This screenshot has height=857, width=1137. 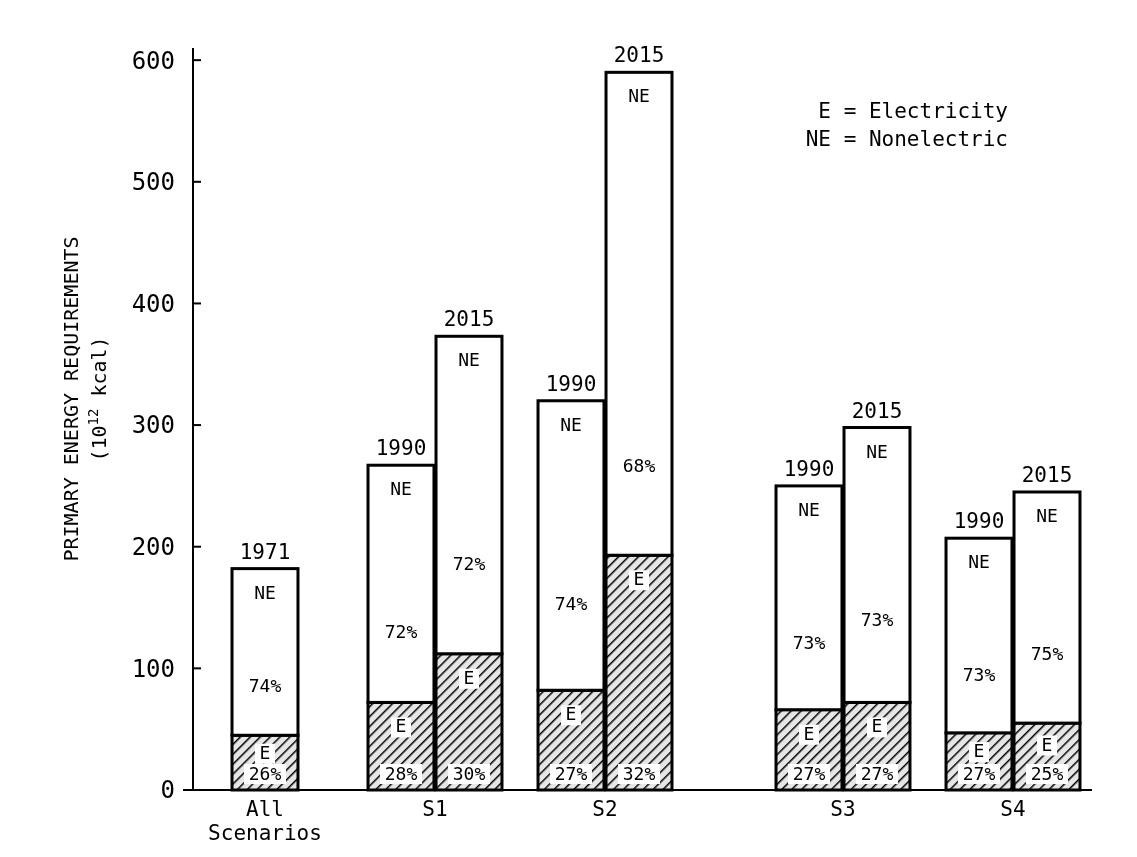 I want to click on annotation: 68%, so click(x=639, y=465).